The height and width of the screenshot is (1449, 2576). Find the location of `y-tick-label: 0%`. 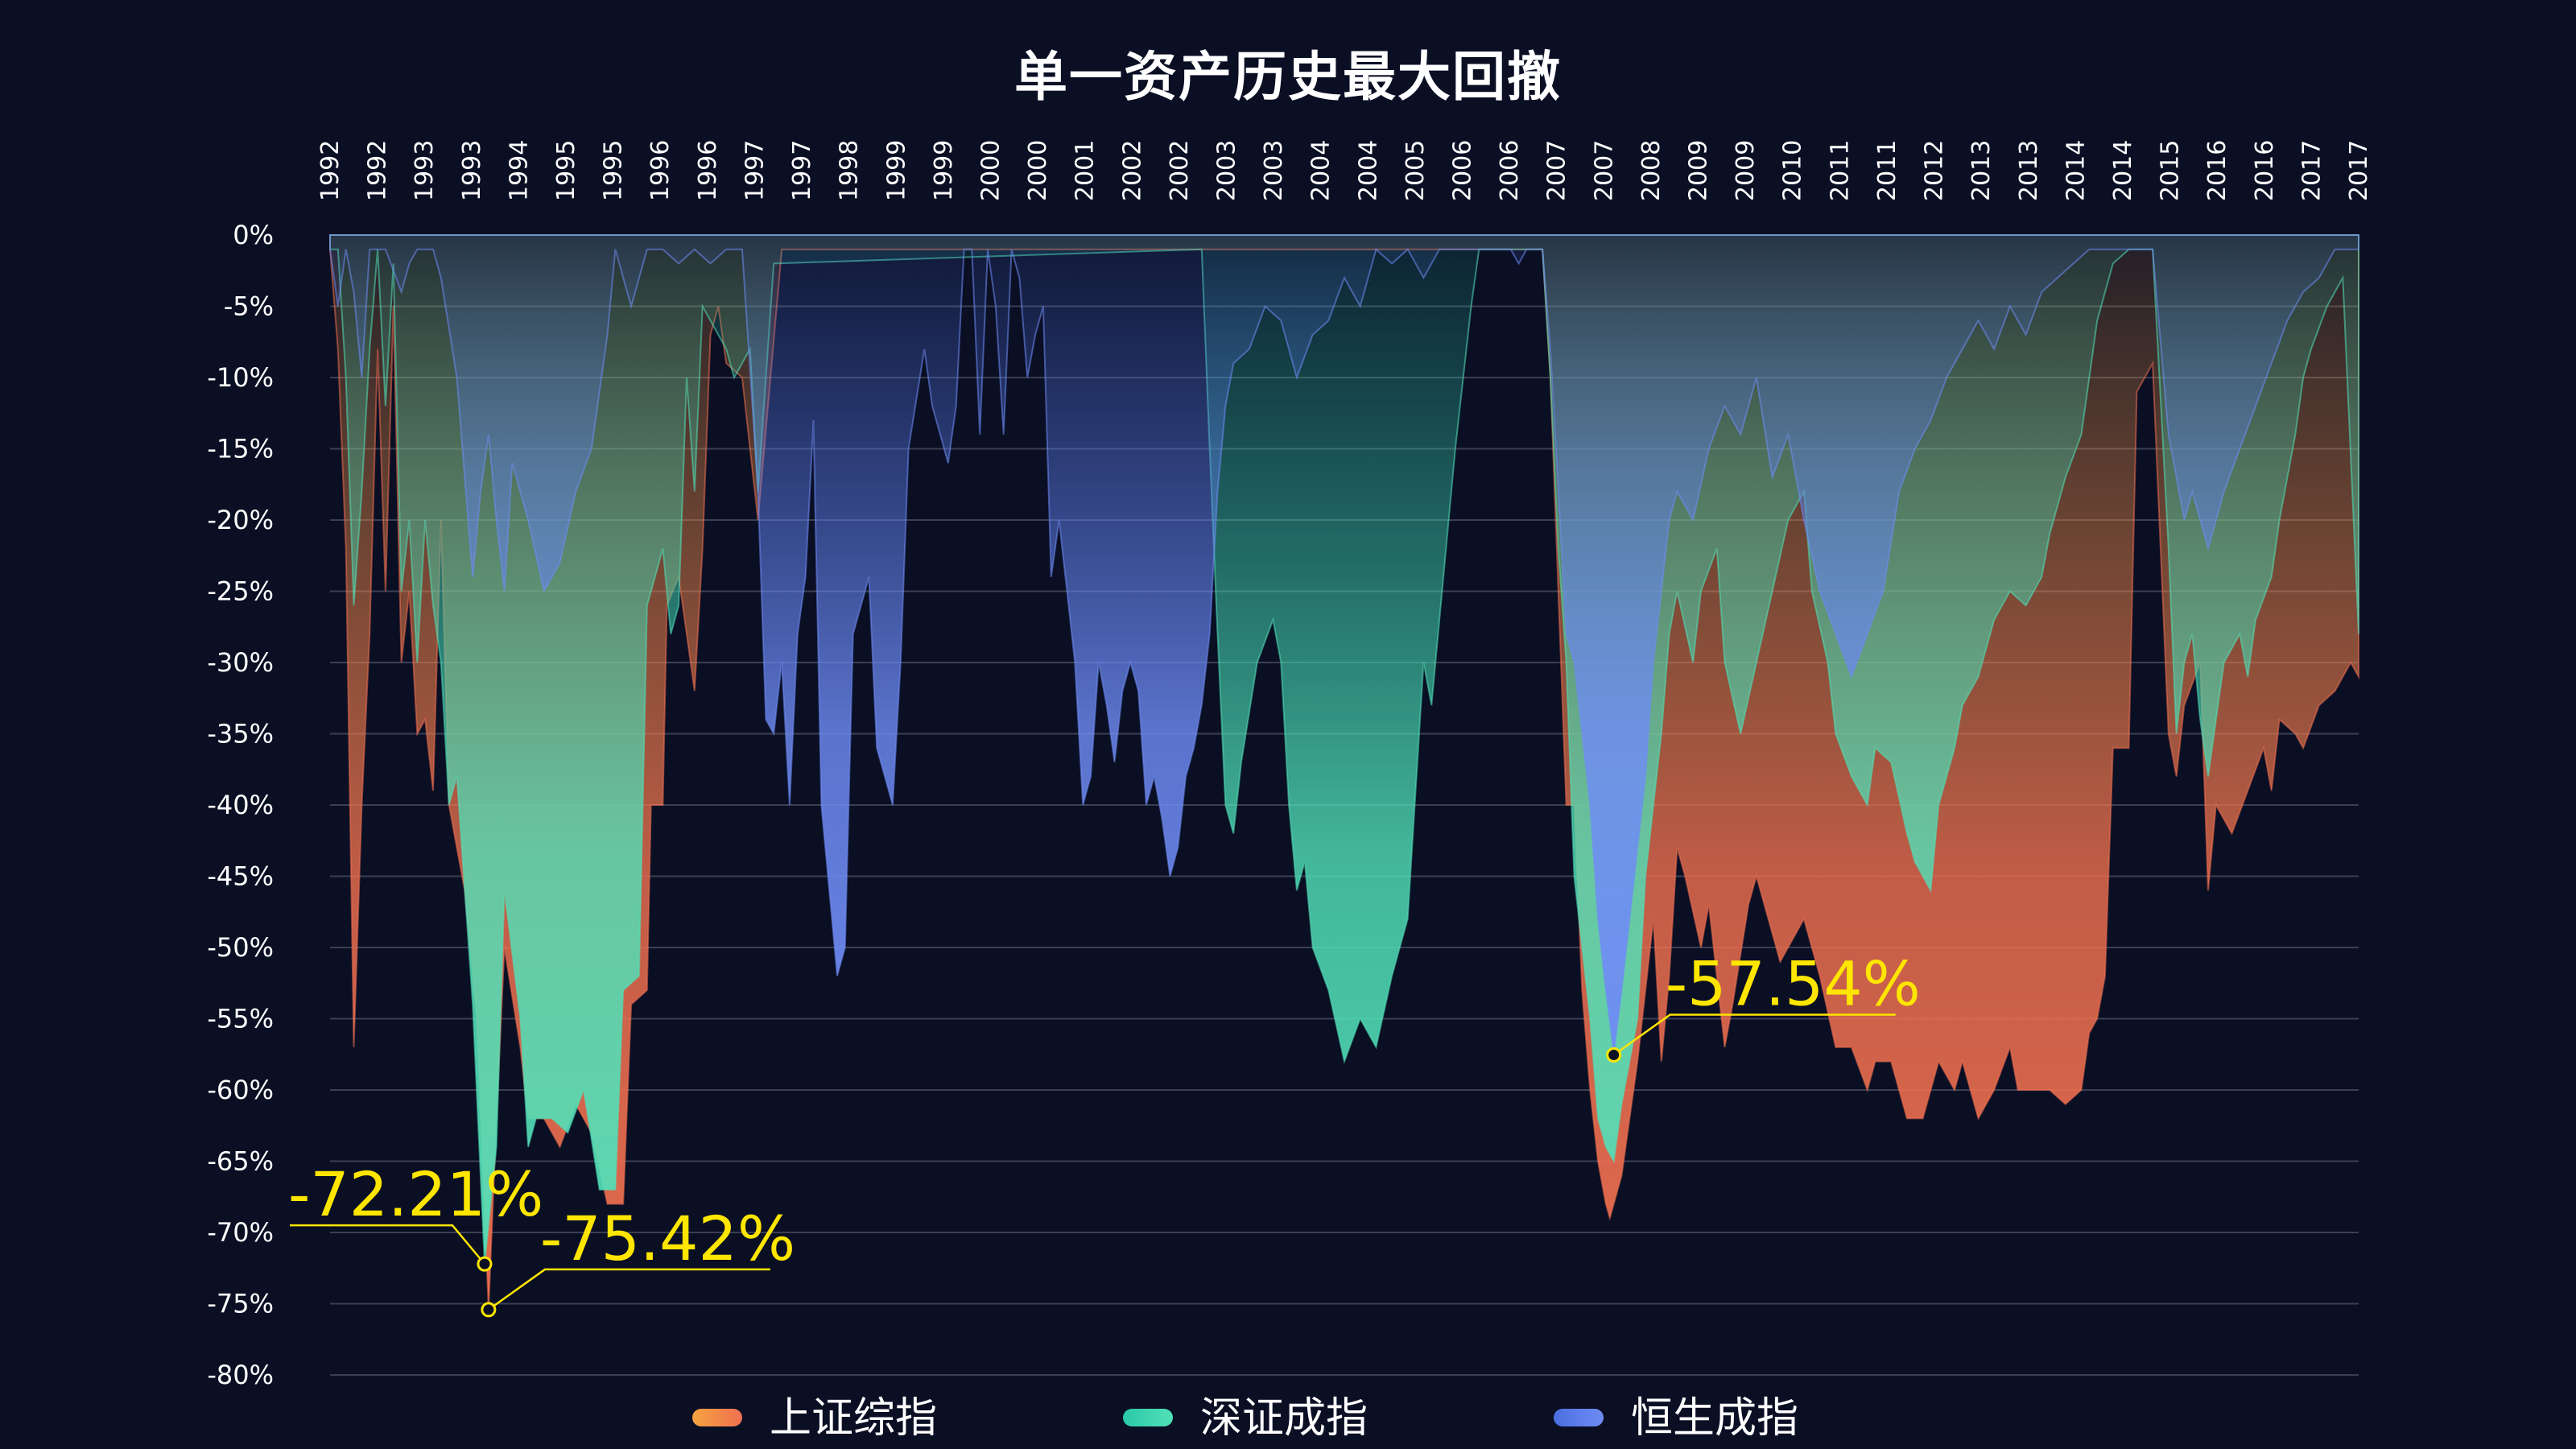

y-tick-label: 0% is located at coordinates (253, 235).